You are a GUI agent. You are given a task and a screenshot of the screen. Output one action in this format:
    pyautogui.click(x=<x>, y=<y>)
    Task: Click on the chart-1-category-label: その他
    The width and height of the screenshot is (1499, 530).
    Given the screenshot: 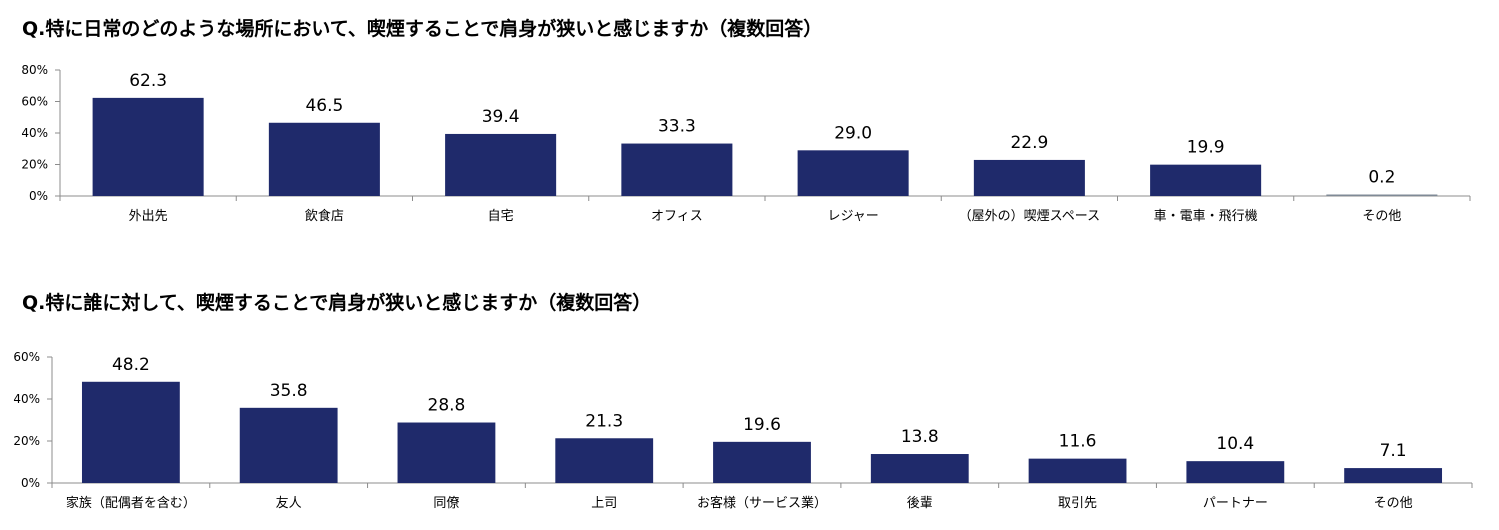 What is the action you would take?
    pyautogui.click(x=1381, y=216)
    